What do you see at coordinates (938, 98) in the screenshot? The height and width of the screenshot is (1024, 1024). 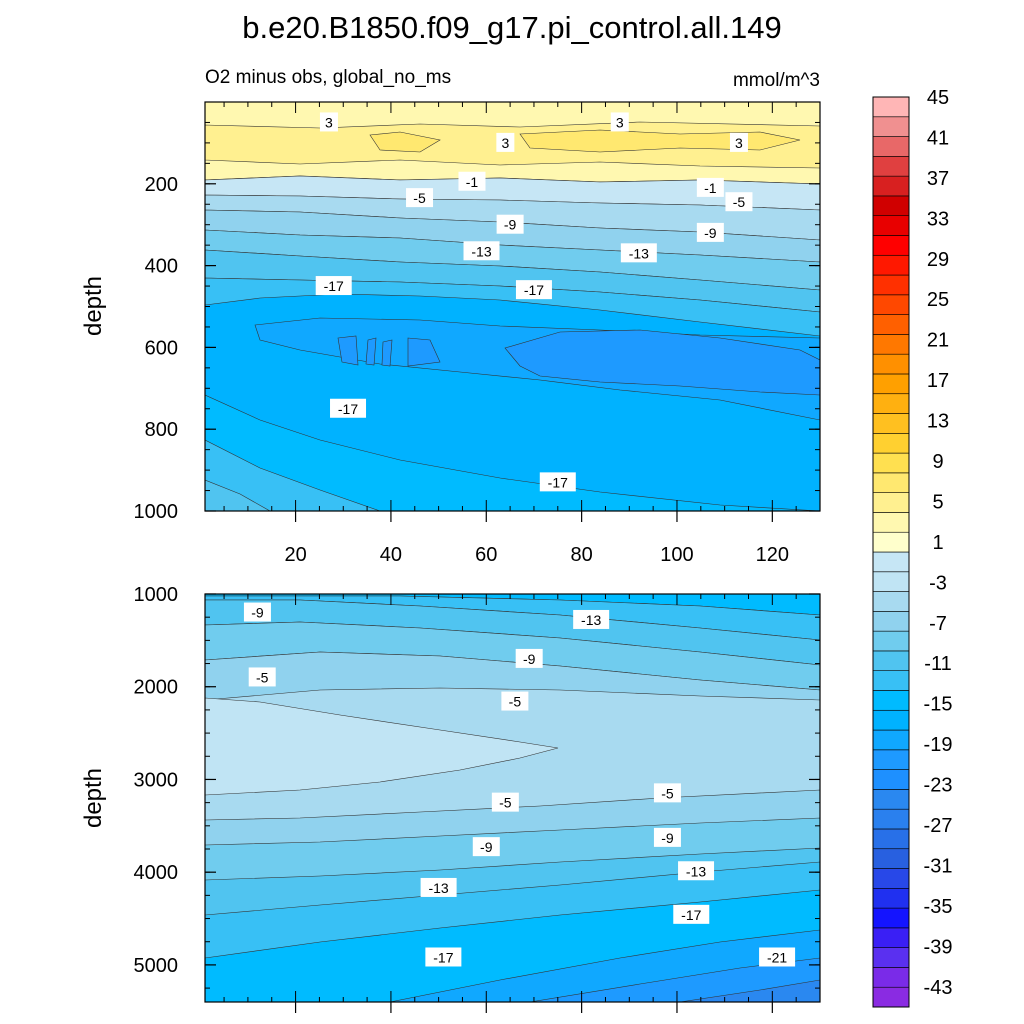 I see `colorbar-tick-label: 45` at bounding box center [938, 98].